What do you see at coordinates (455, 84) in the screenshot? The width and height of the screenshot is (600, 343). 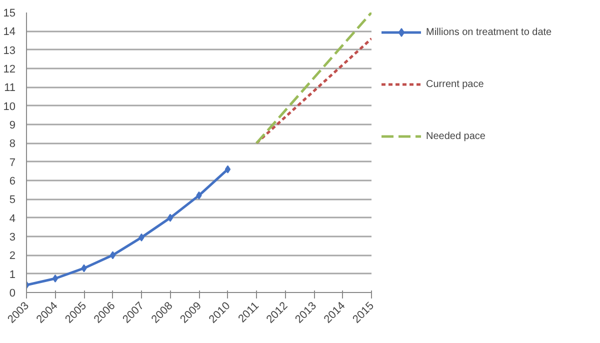 I see `legend-label: Current pace` at bounding box center [455, 84].